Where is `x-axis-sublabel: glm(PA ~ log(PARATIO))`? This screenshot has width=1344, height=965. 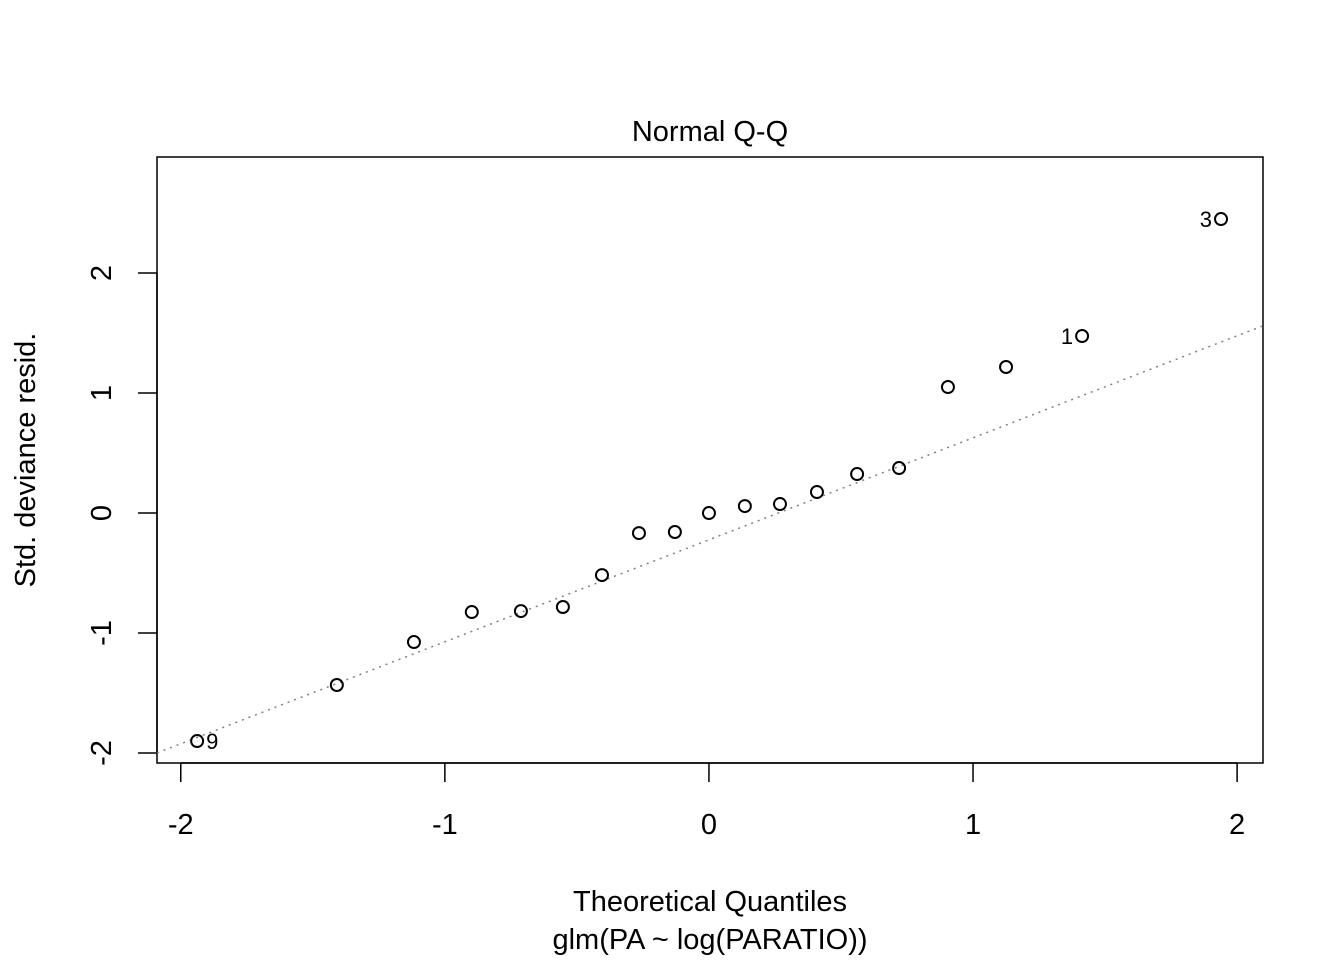 x-axis-sublabel: glm(PA ~ log(PARATIO)) is located at coordinates (709, 940).